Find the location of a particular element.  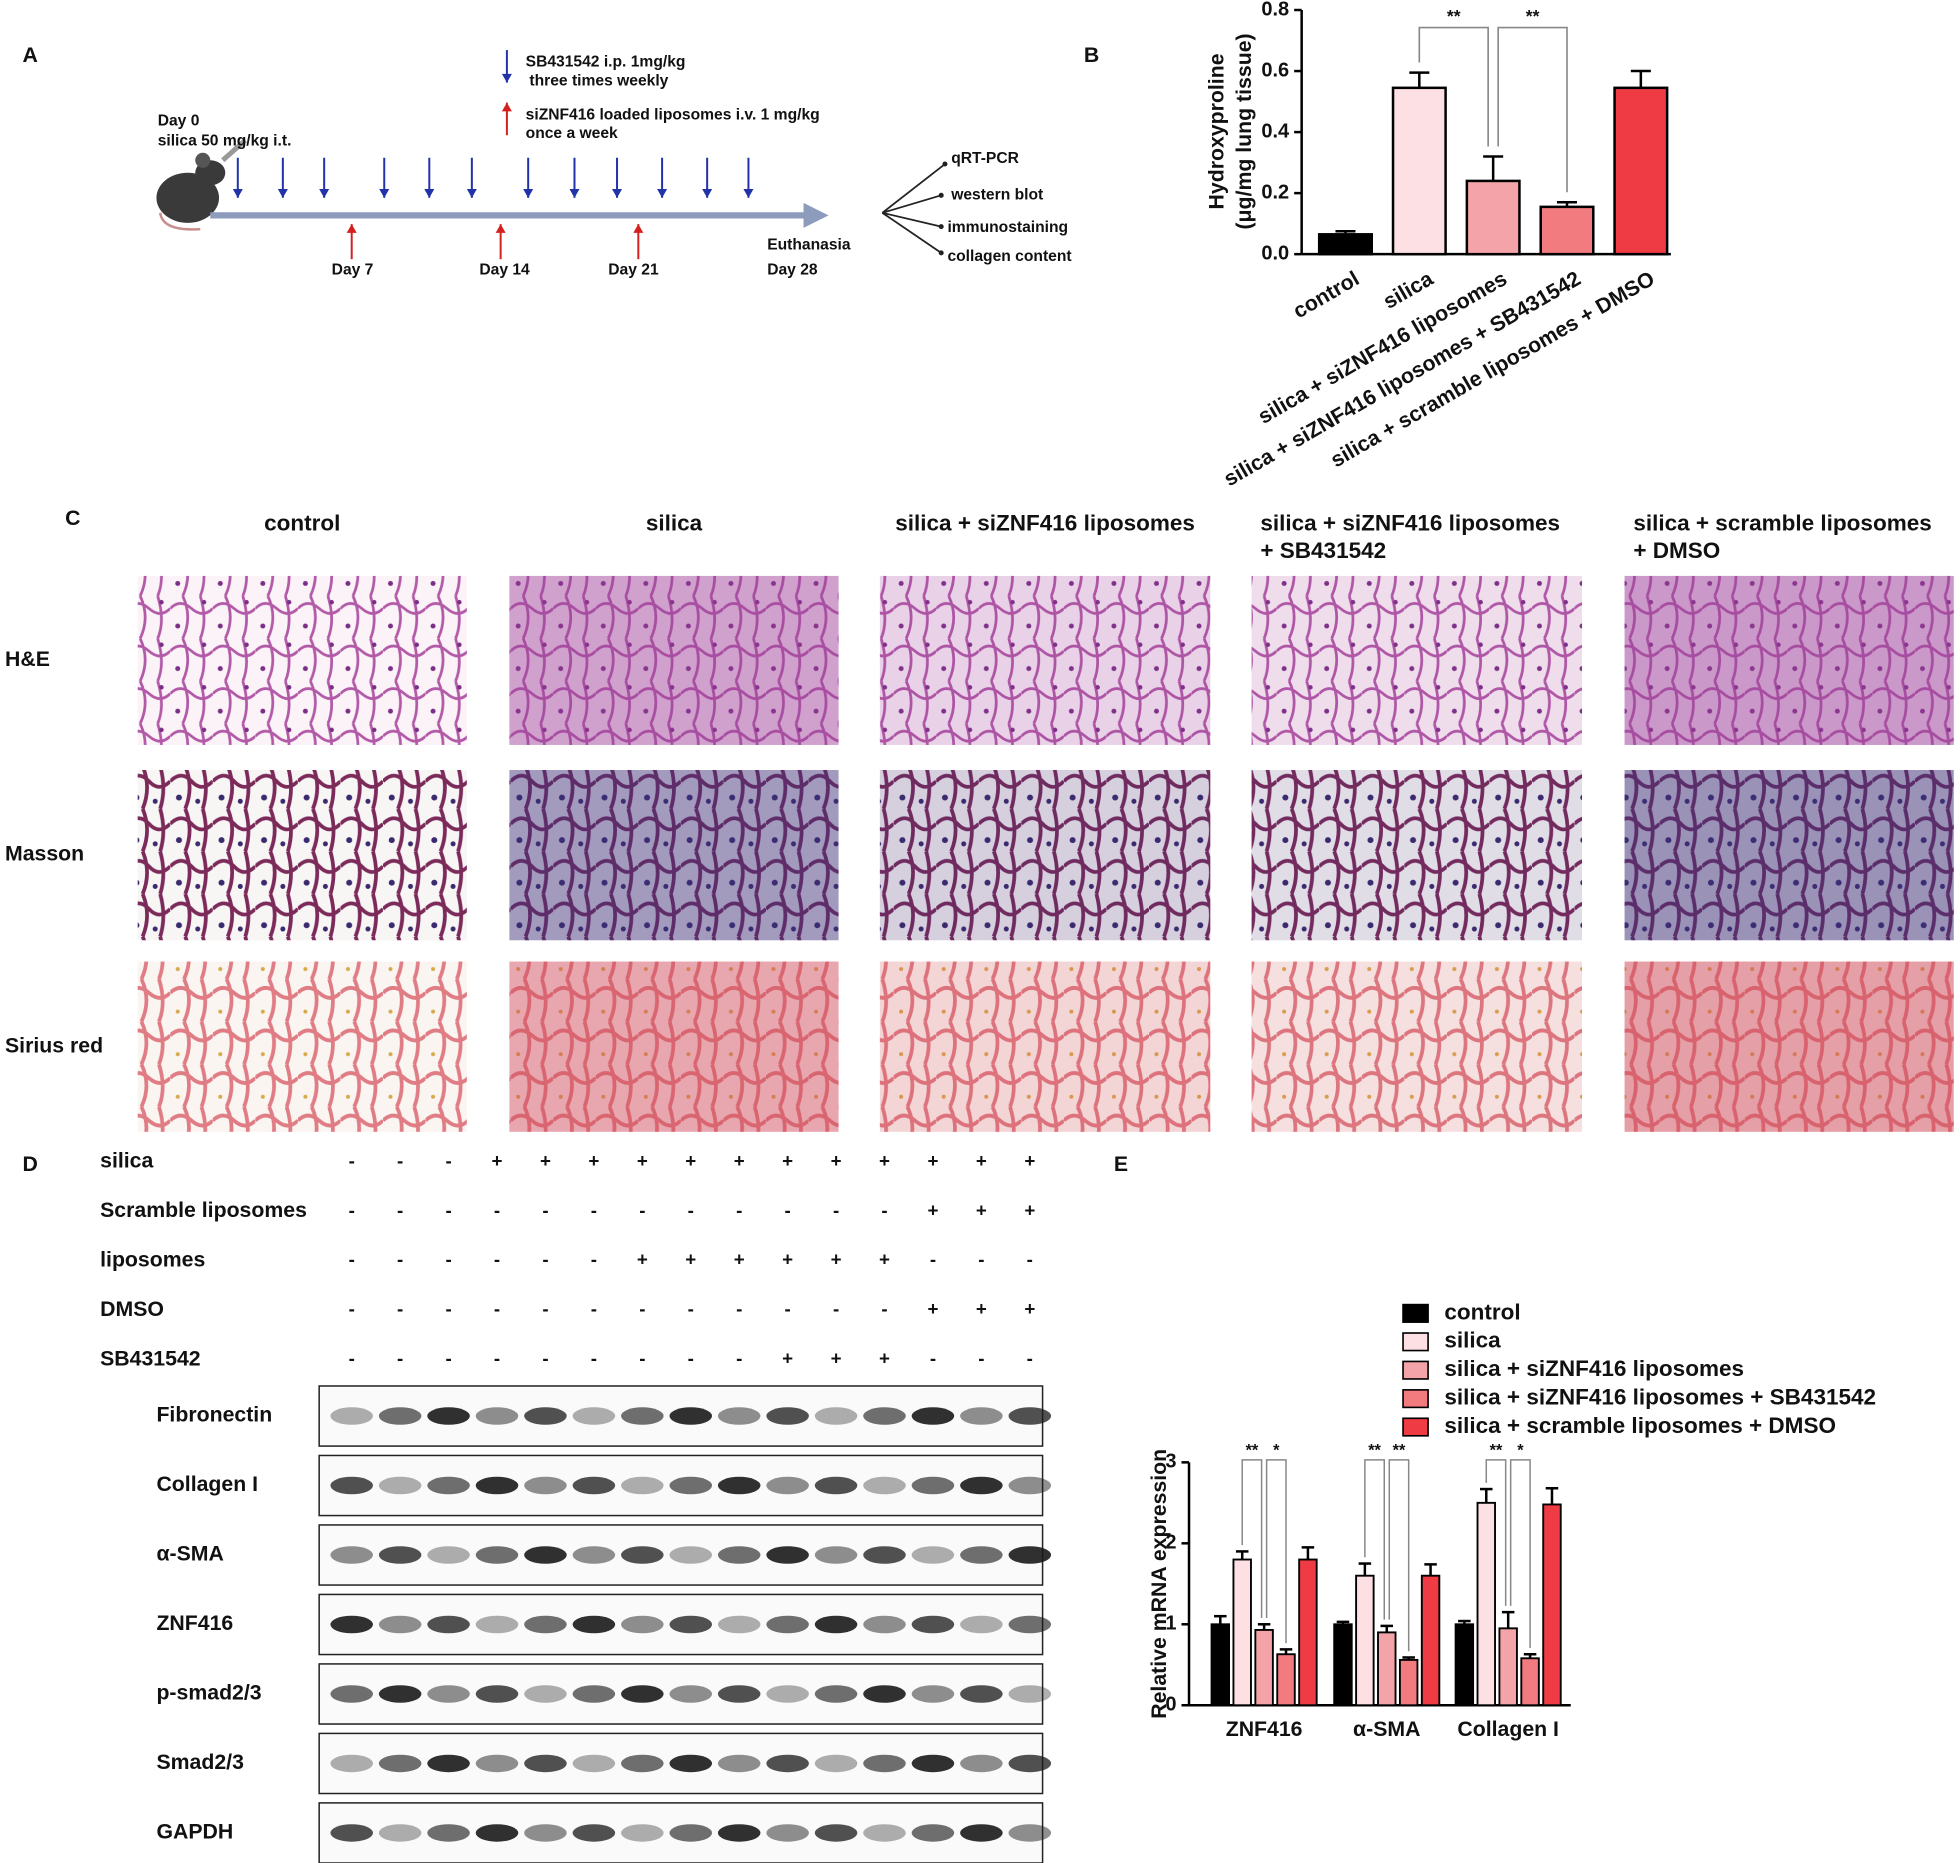

end-label: Day 28 is located at coordinates (792, 270).